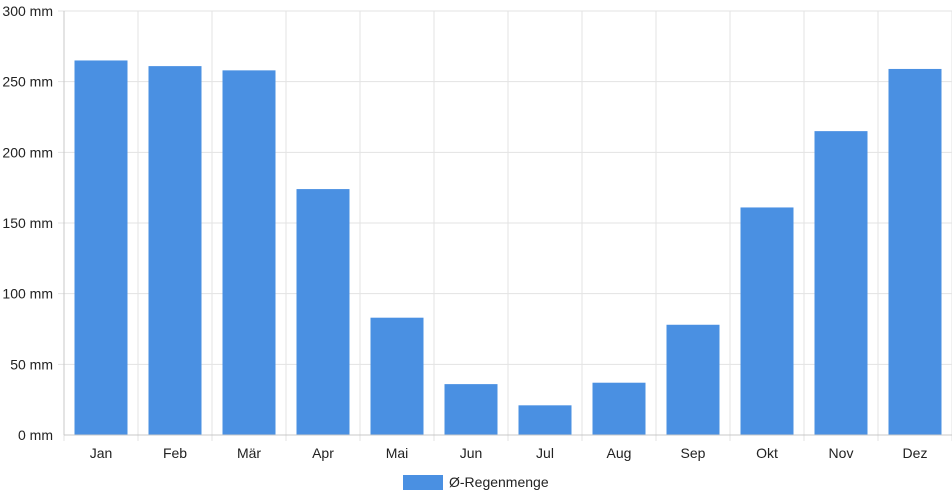  Describe the element at coordinates (31, 364) in the screenshot. I see `y-tick-label: 50 mm` at that location.